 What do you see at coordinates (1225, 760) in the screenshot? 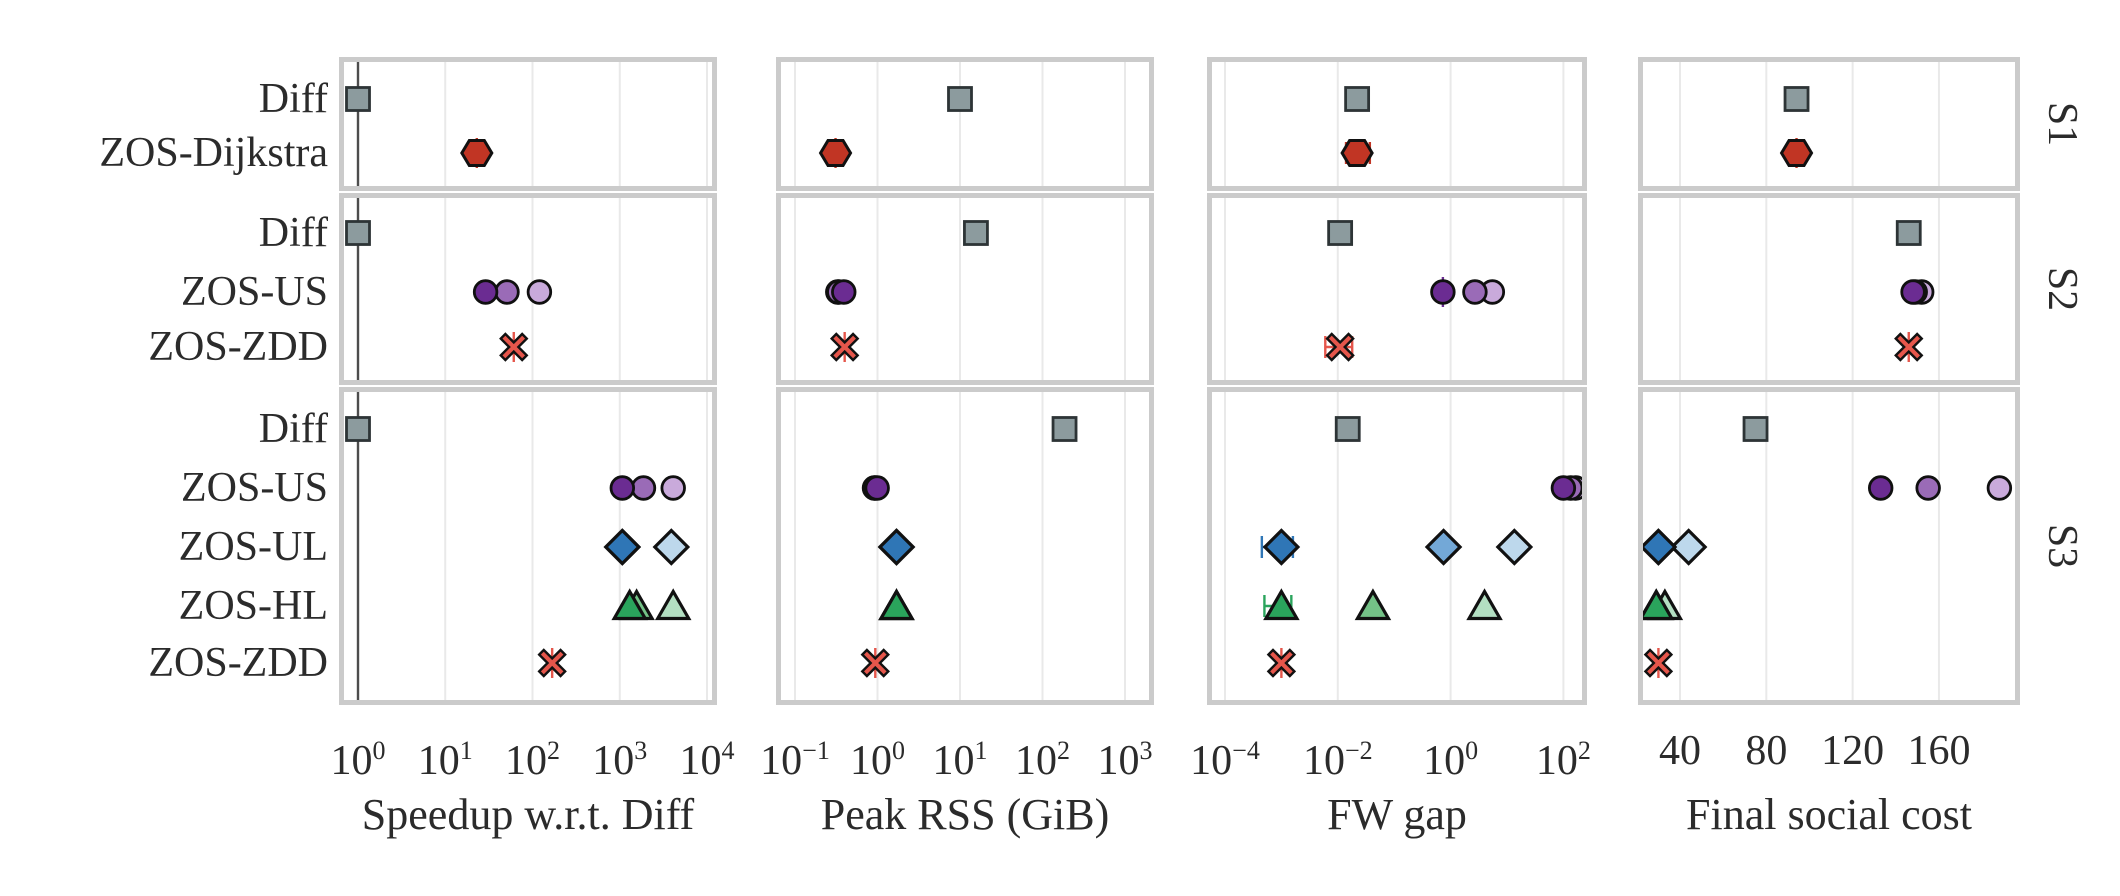
I see `tick-fwgap-10^-4: 10⁻⁴` at bounding box center [1225, 760].